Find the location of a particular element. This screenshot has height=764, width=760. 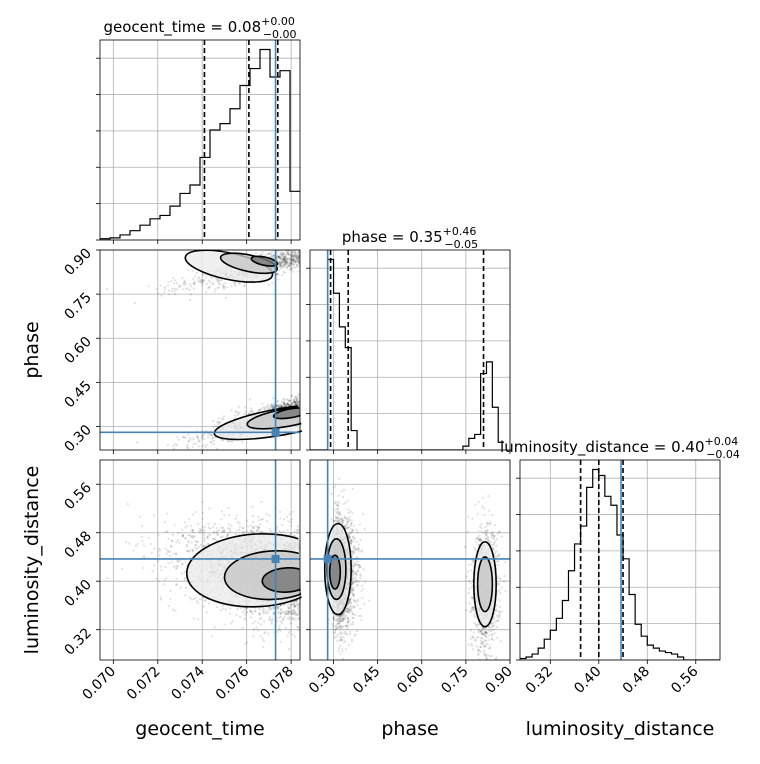

title-text: geocent_time = 0.08 is located at coordinates (182, 27).